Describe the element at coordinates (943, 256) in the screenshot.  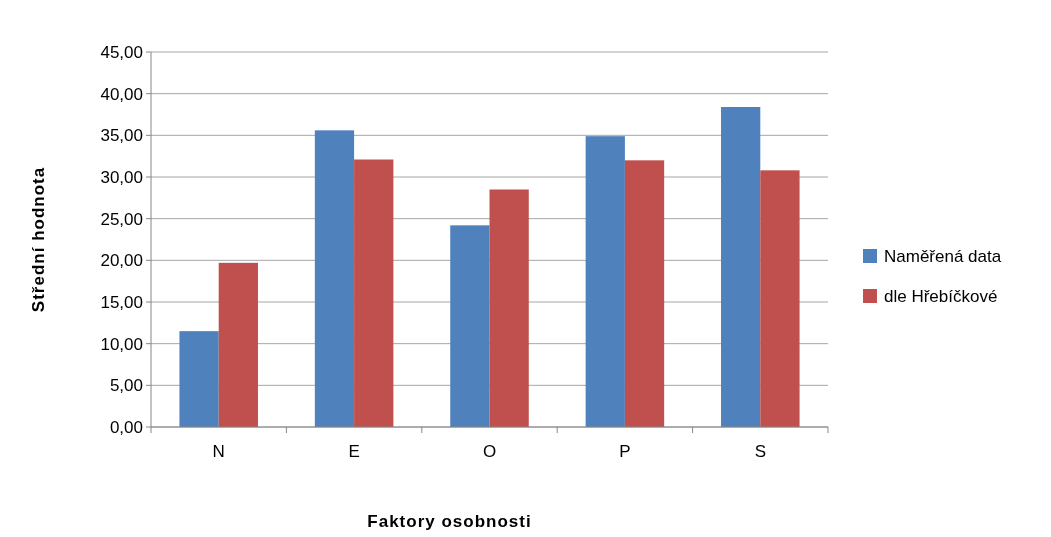
I see `legend-label: Naměřená data` at that location.